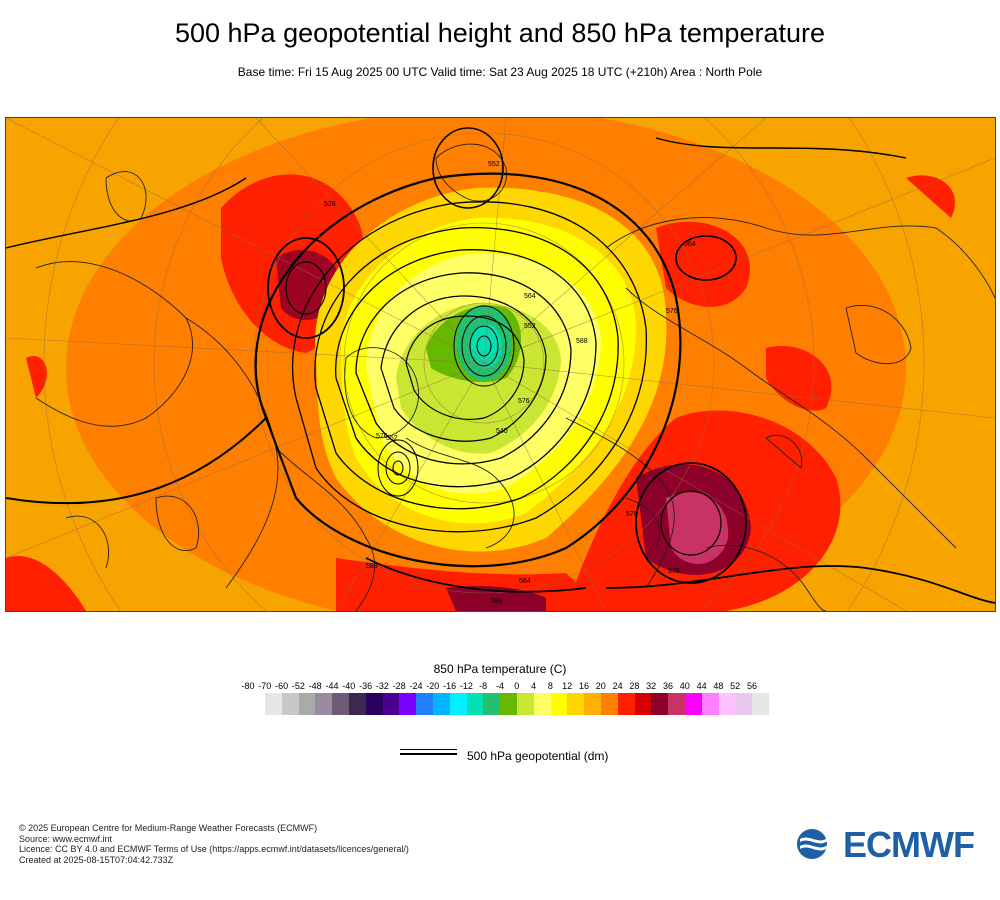 This screenshot has width=1000, height=900. What do you see at coordinates (600, 686) in the screenshot?
I see `colorbar-tick-label: 20` at bounding box center [600, 686].